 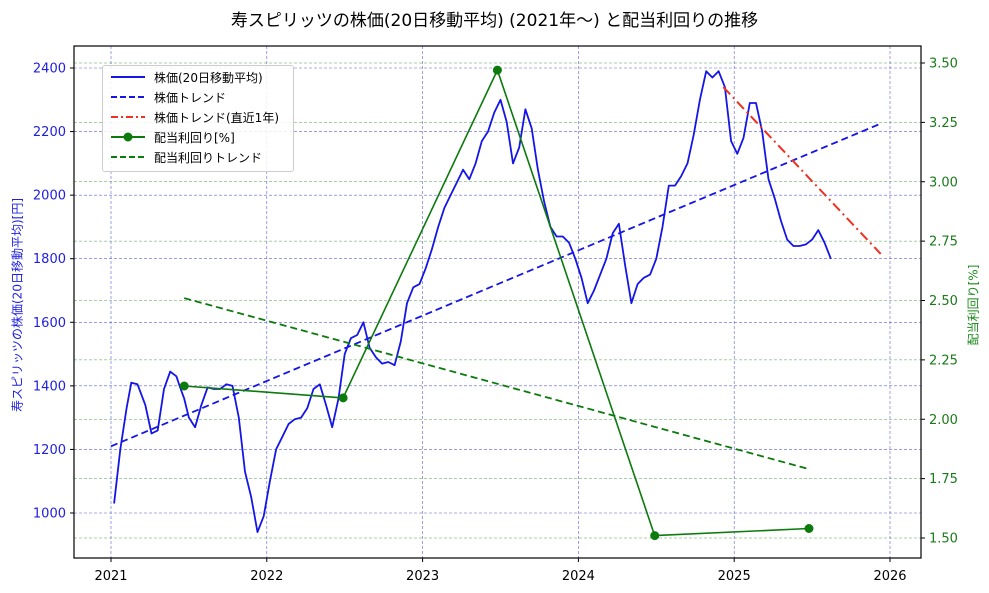 I want to click on left-tick-label: 2200, so click(x=49, y=132).